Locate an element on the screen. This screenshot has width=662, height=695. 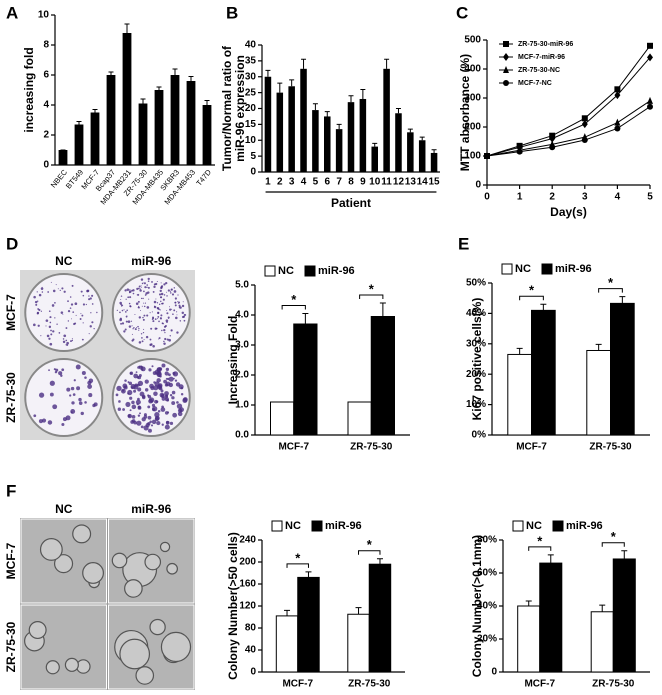
y-tick-label: 15 is located at coordinates (251, 124).